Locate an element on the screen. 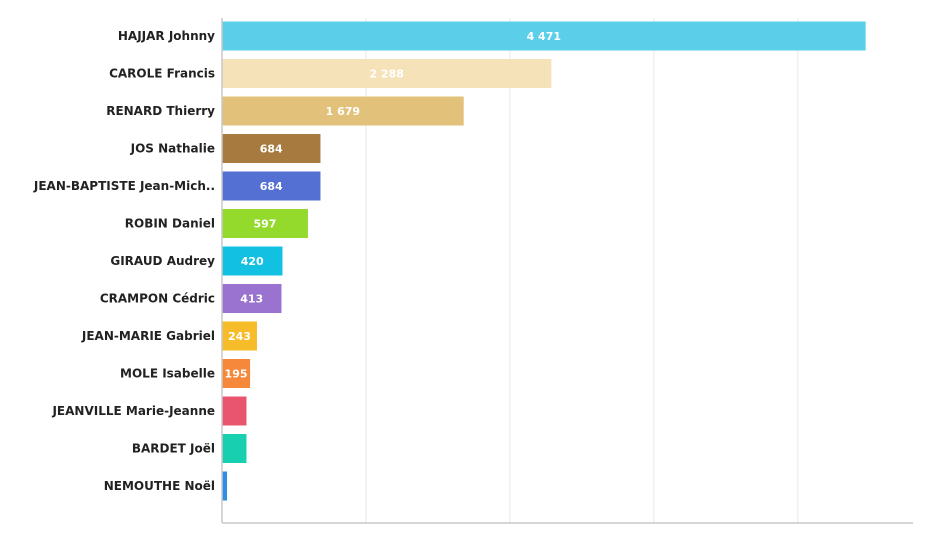 The image size is (949, 539). data-label: 4 471 is located at coordinates (544, 36).